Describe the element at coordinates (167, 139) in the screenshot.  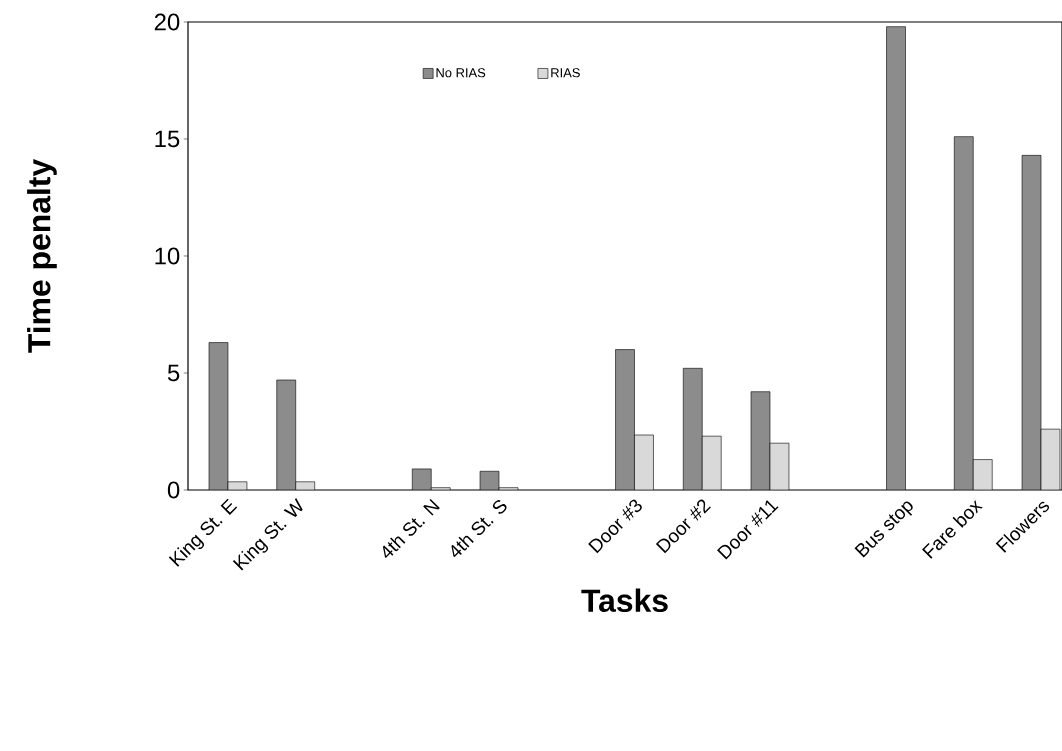
I see `y-tick-label: 15` at that location.